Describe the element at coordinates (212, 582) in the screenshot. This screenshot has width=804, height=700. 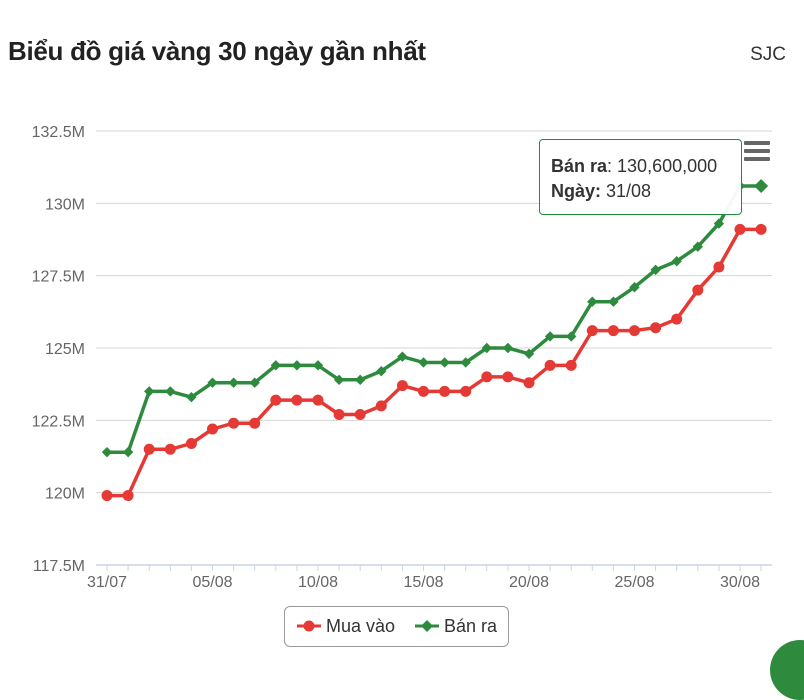
I see `x-tick-label: 05/08` at that location.